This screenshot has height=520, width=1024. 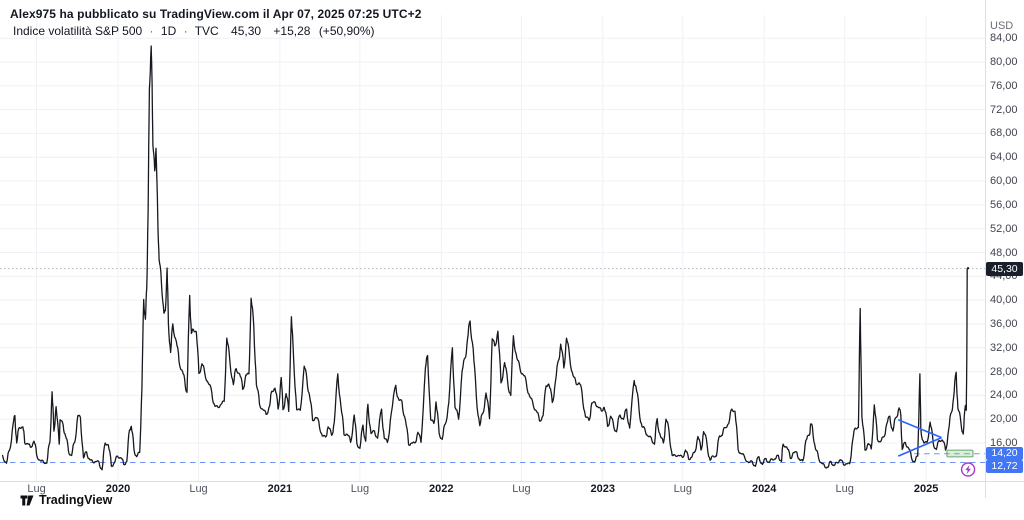 I want to click on price-tick-label: 20,00, so click(x=1004, y=419).